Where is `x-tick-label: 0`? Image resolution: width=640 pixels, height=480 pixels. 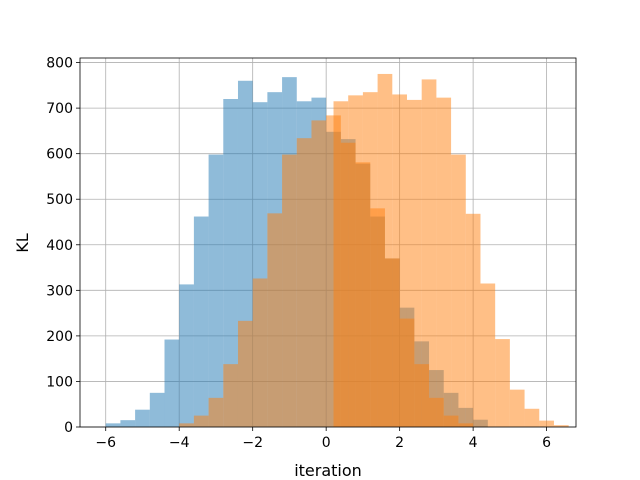
x-tick-label: 0 is located at coordinates (326, 443).